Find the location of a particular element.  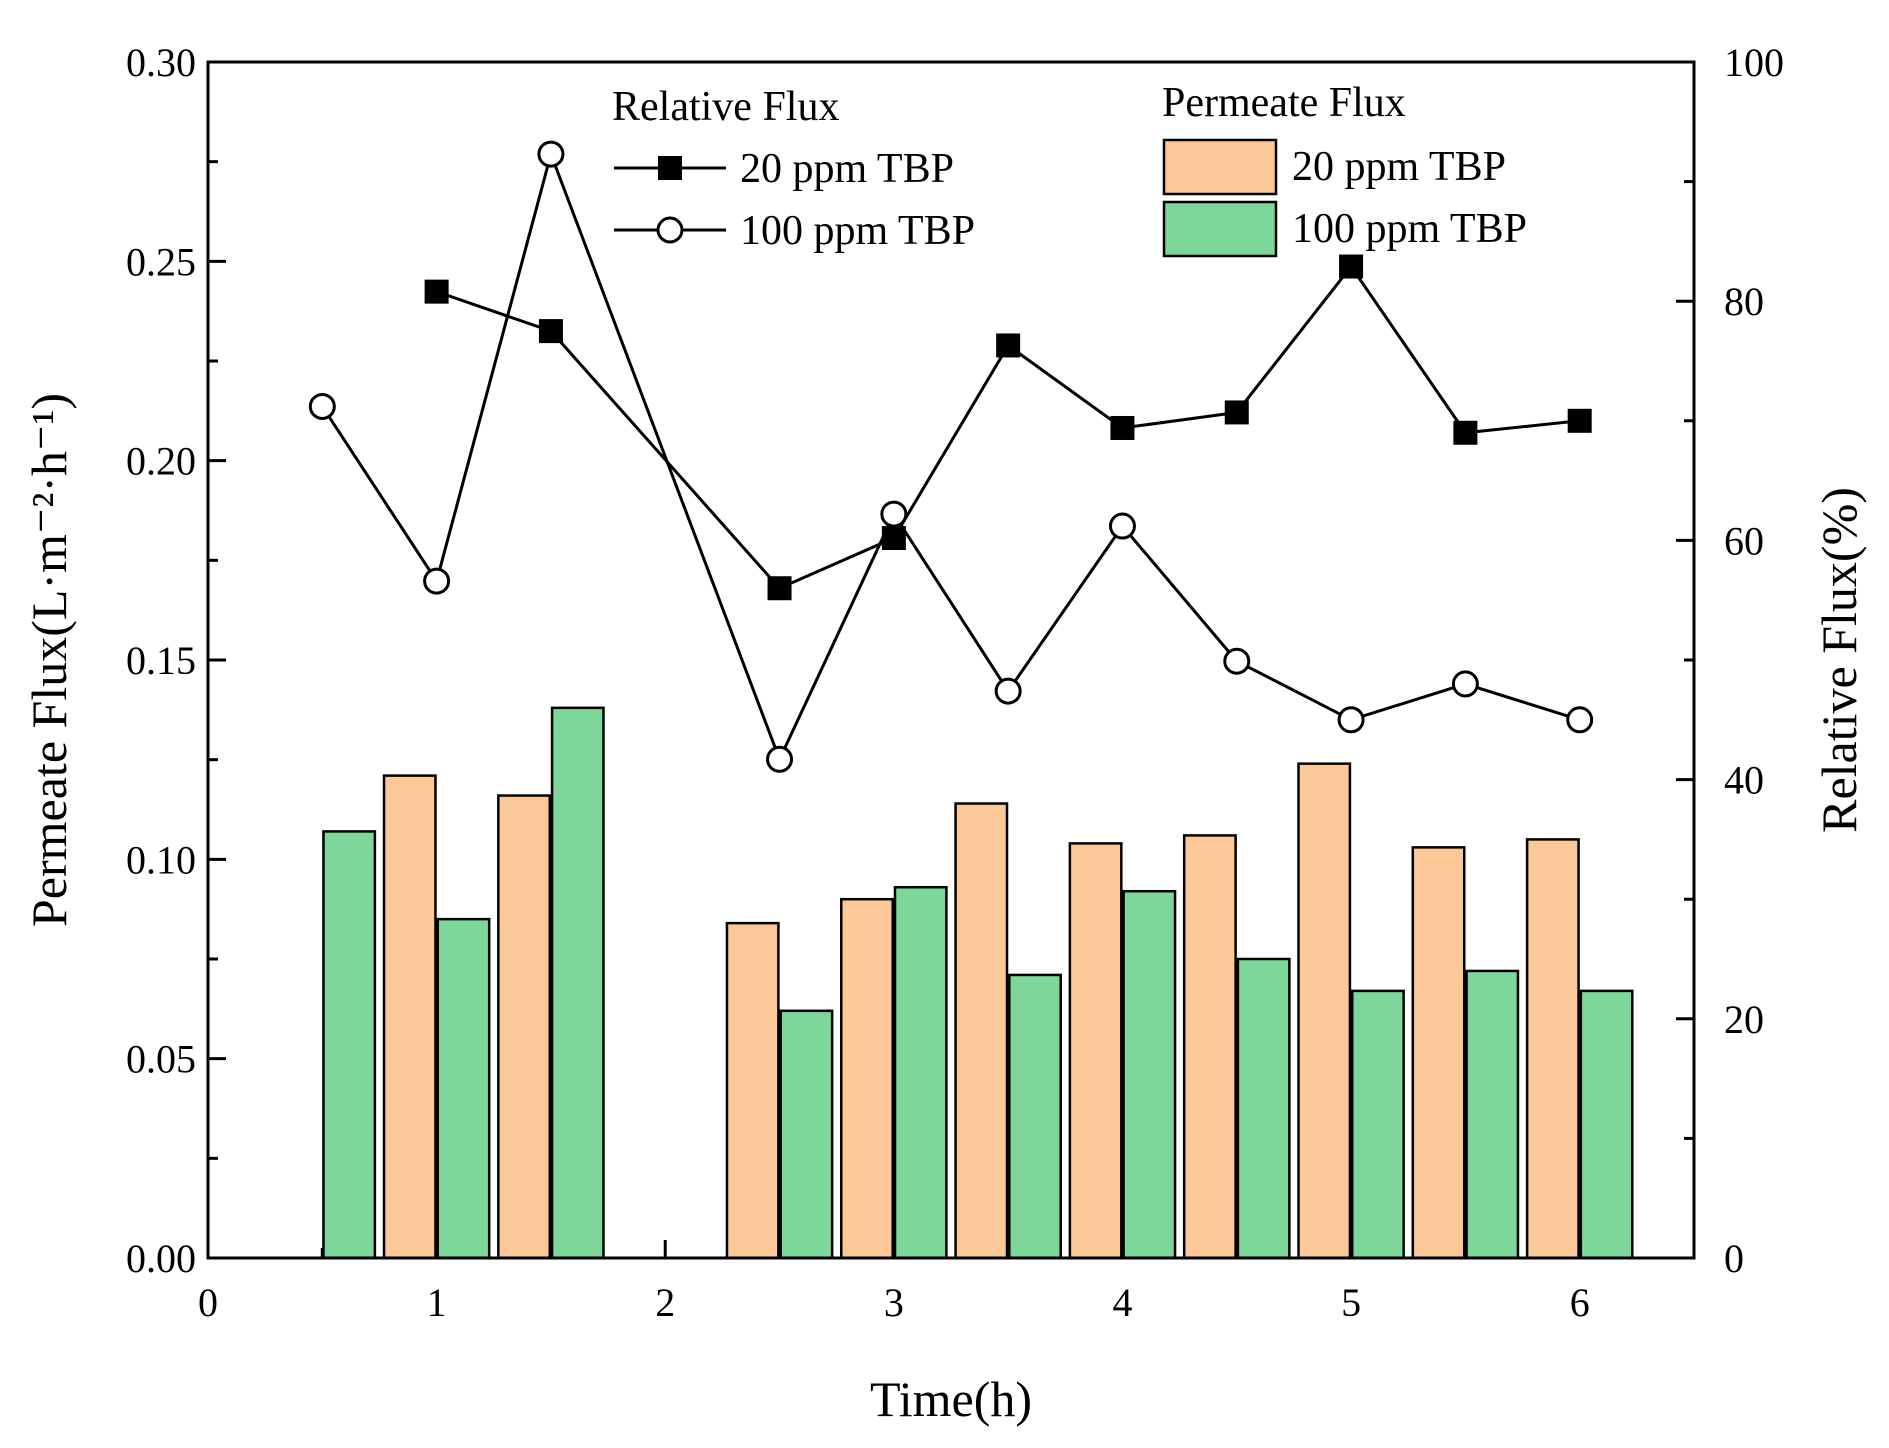

x-tick-label-3: 3 is located at coordinates (894, 1302).